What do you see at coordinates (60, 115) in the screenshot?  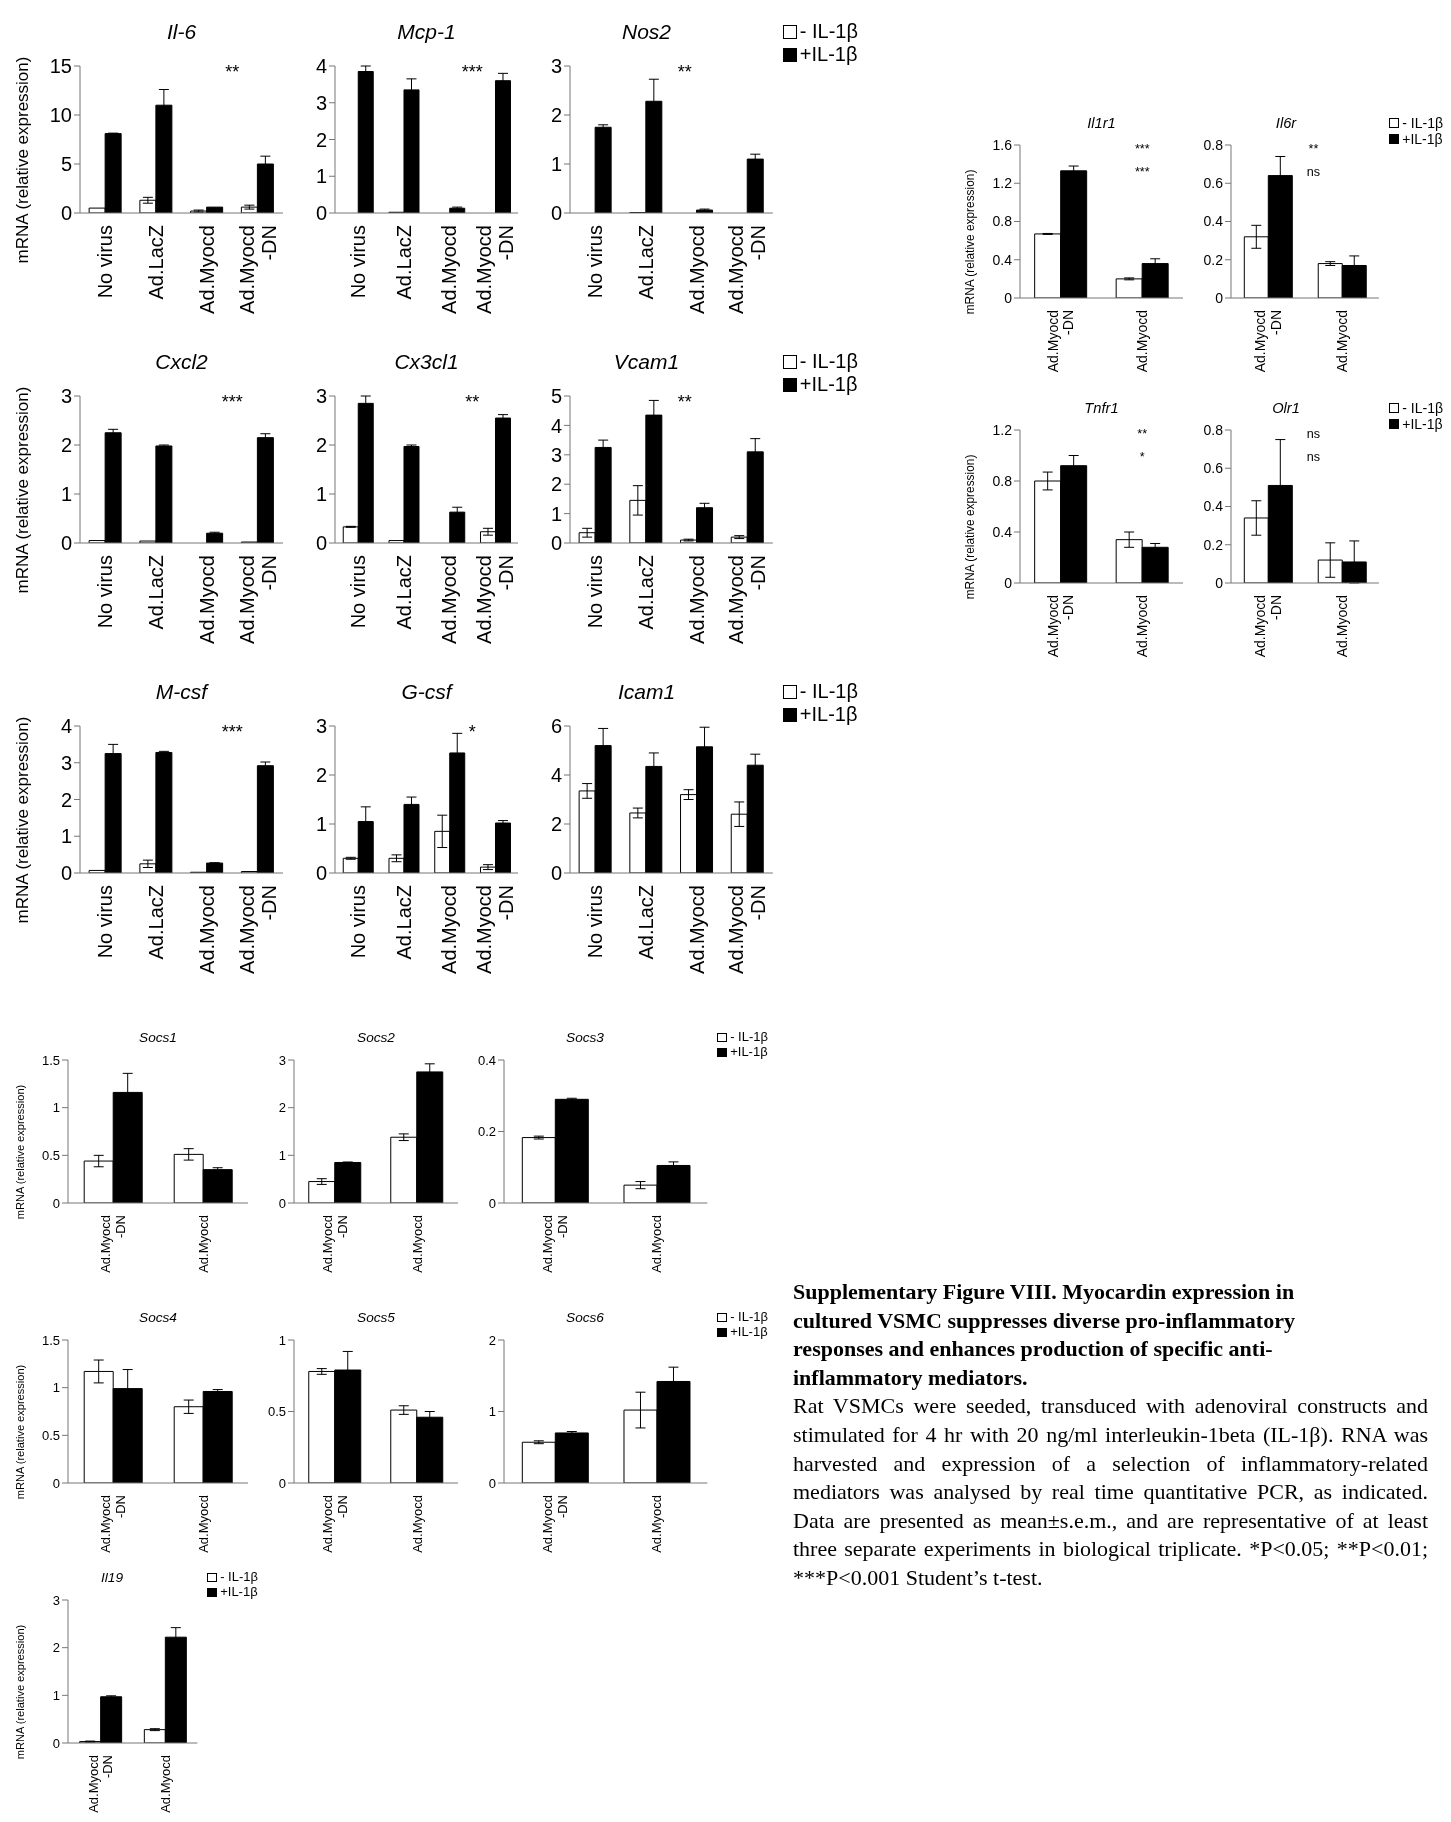 I see `y-tick-label: 10` at bounding box center [60, 115].